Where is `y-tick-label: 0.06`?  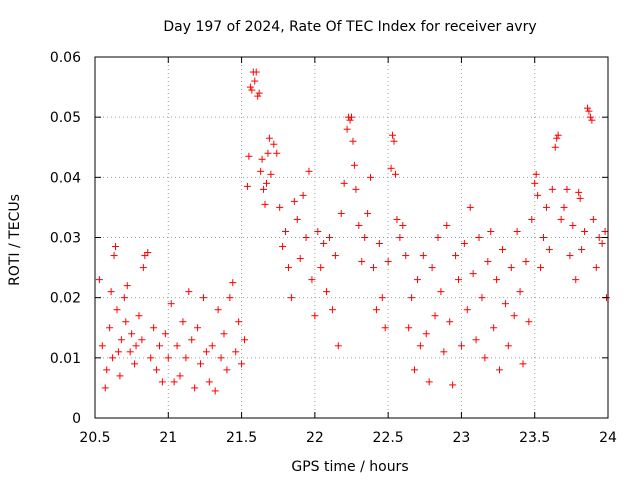
y-tick-label: 0.06 is located at coordinates (65, 58).